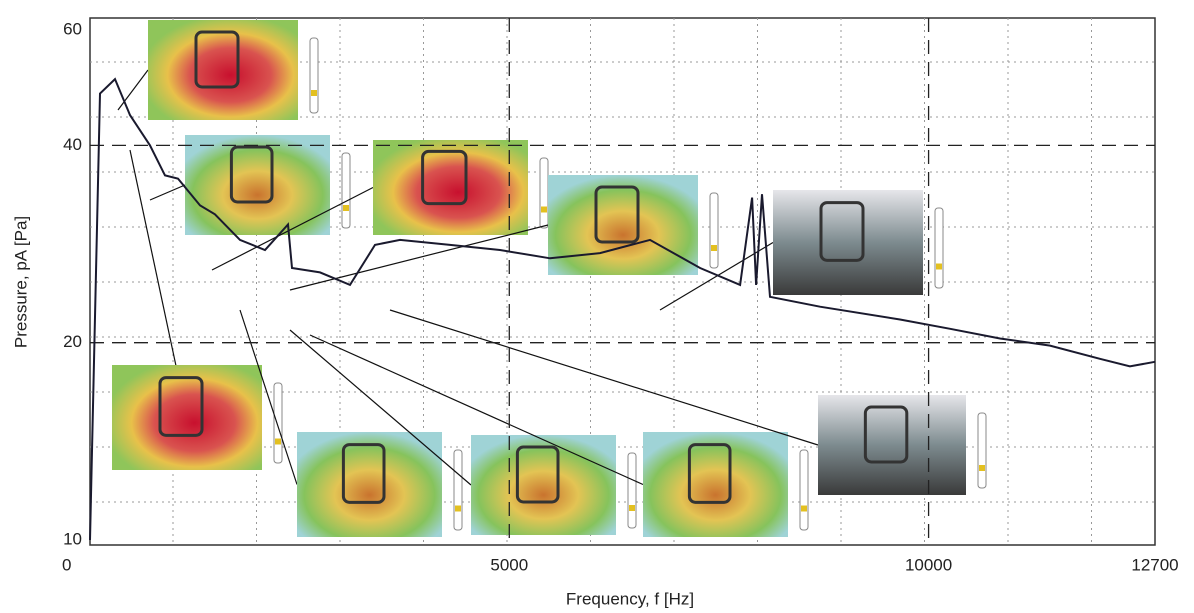 Image resolution: width=1194 pixels, height=613 pixels. Describe the element at coordinates (66, 564) in the screenshot. I see `x-tick-label: 0` at that location.